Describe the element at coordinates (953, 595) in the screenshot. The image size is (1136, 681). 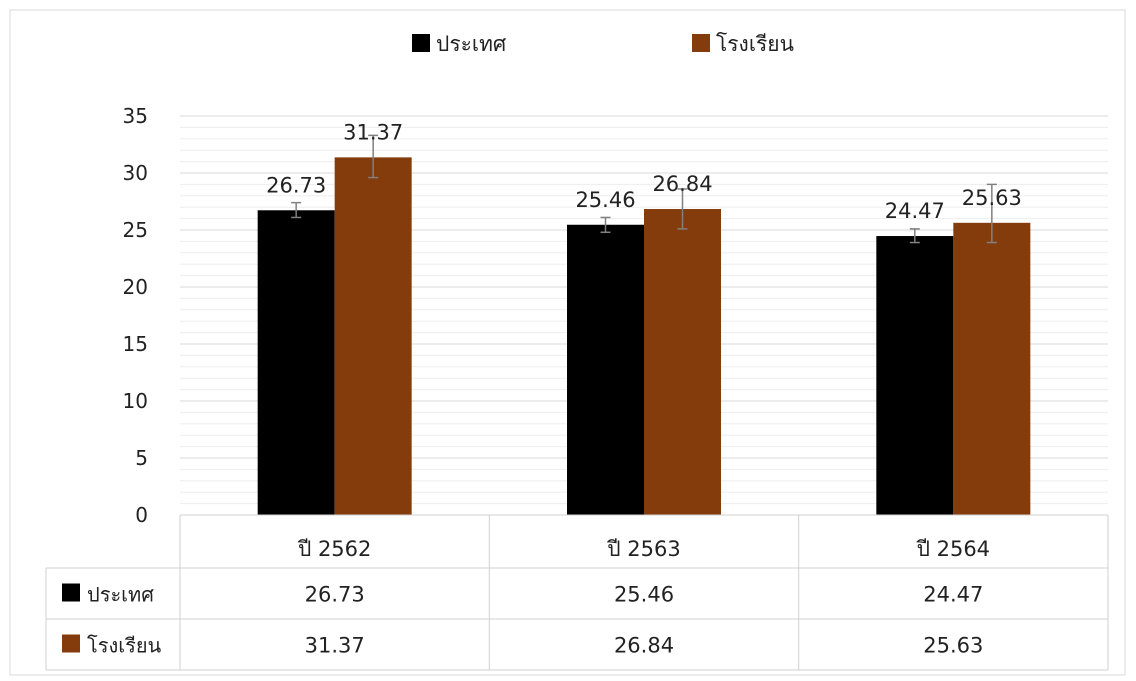
I see `table-cell: 24.47` at that location.